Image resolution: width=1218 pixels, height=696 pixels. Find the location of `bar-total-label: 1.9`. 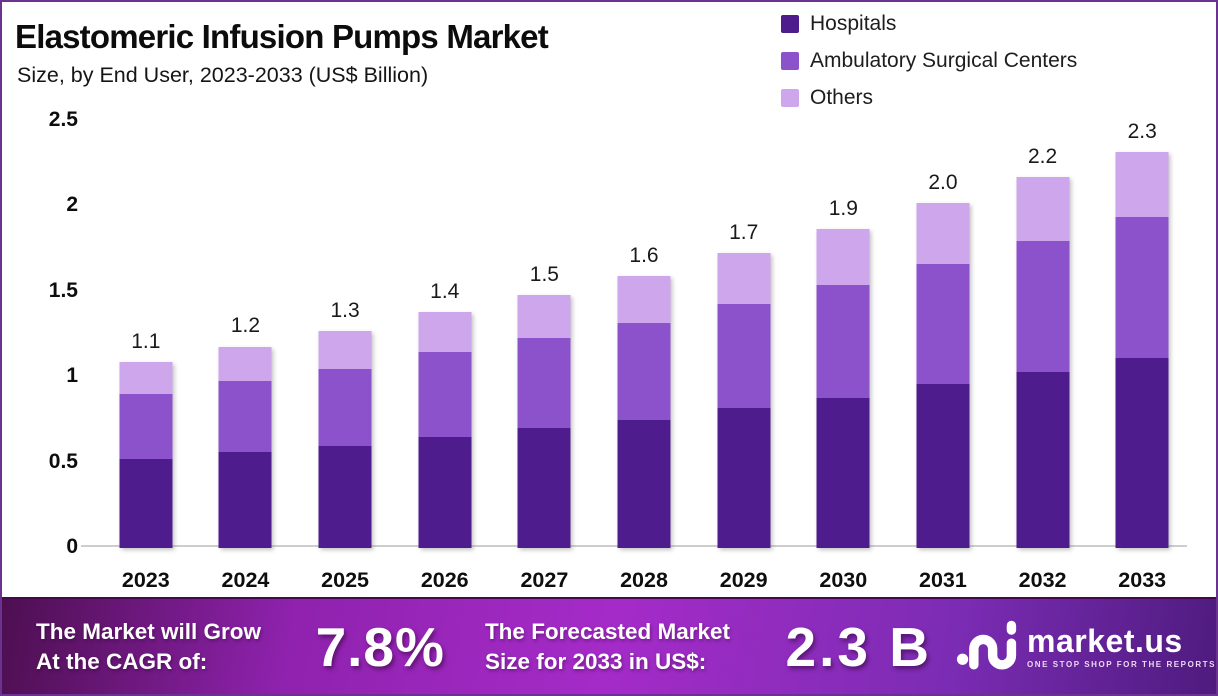

bar-total-label: 1.9 is located at coordinates (843, 208).